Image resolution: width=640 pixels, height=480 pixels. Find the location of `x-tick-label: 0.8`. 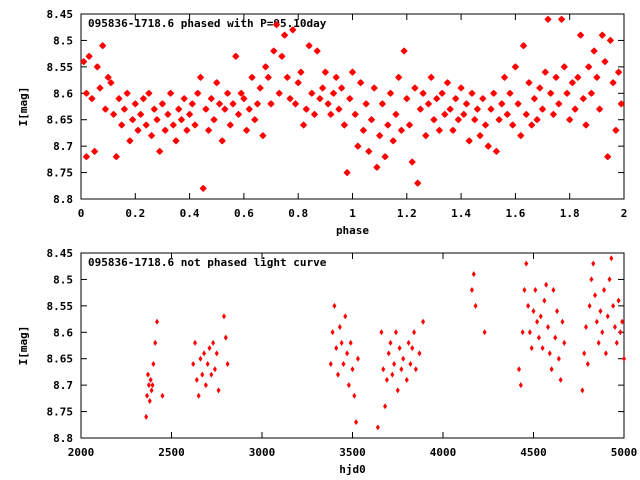

x-tick-label: 0.8 is located at coordinates (298, 213).